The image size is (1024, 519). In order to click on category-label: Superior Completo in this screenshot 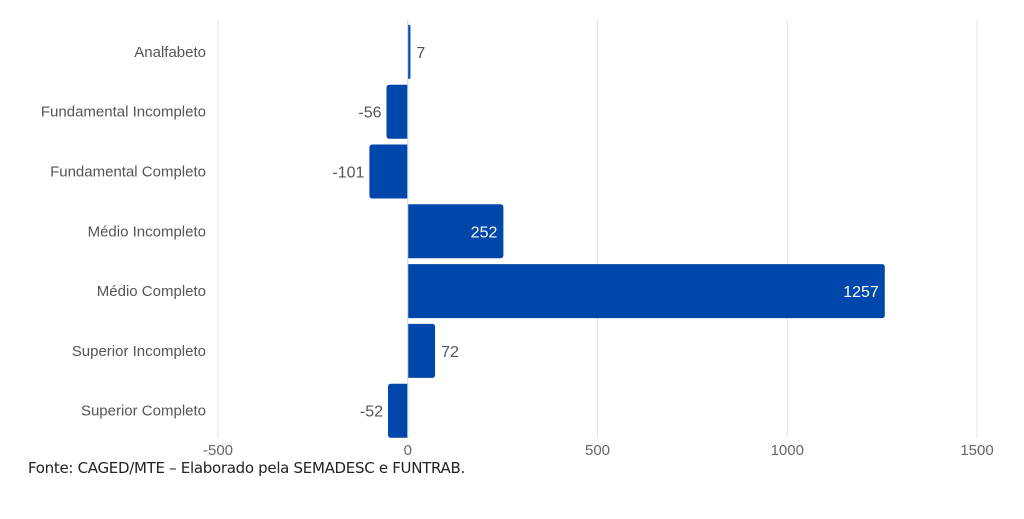, I will do `click(143, 411)`.